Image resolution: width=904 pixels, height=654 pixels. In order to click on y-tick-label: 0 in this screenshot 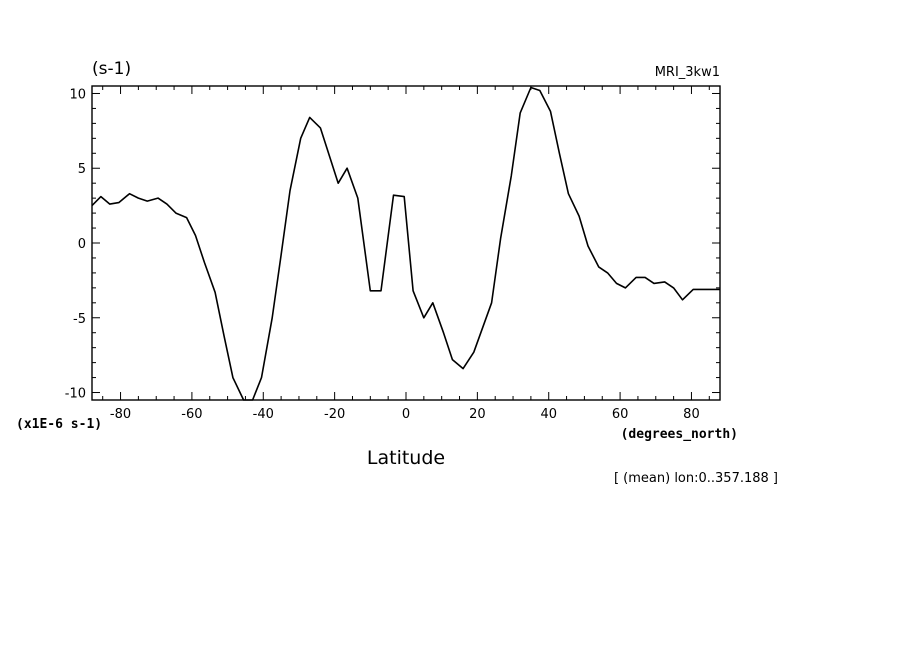, I will do `click(82, 244)`.